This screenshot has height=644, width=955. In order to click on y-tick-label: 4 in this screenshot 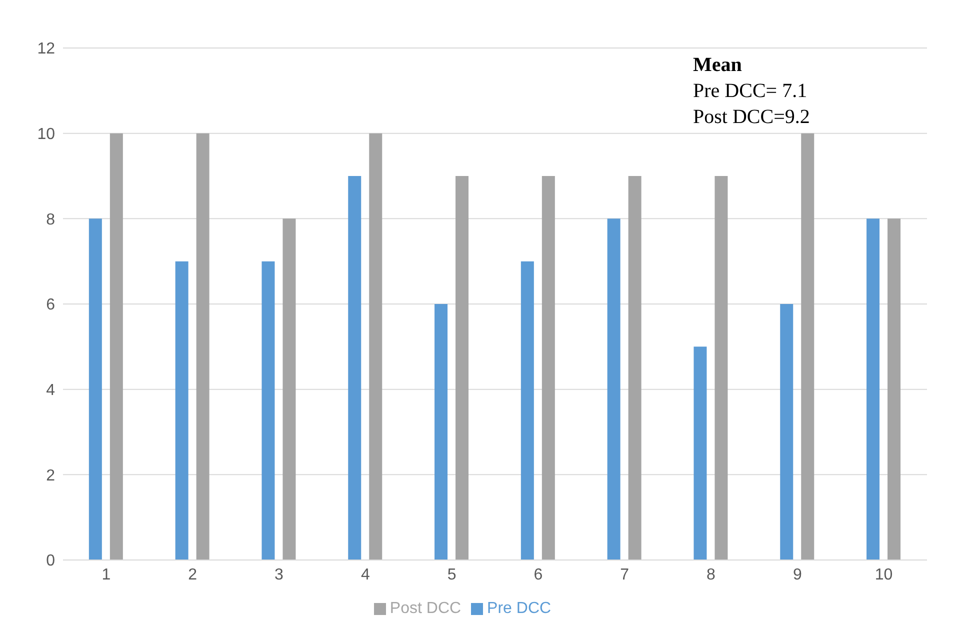, I will do `click(51, 391)`.